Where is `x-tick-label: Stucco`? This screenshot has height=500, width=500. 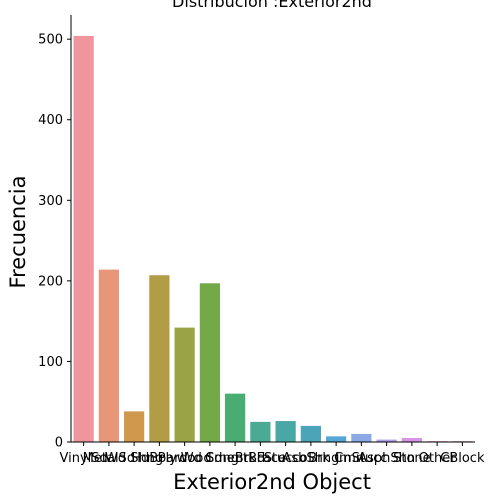 x-tick-label: Stucco is located at coordinates (286, 458).